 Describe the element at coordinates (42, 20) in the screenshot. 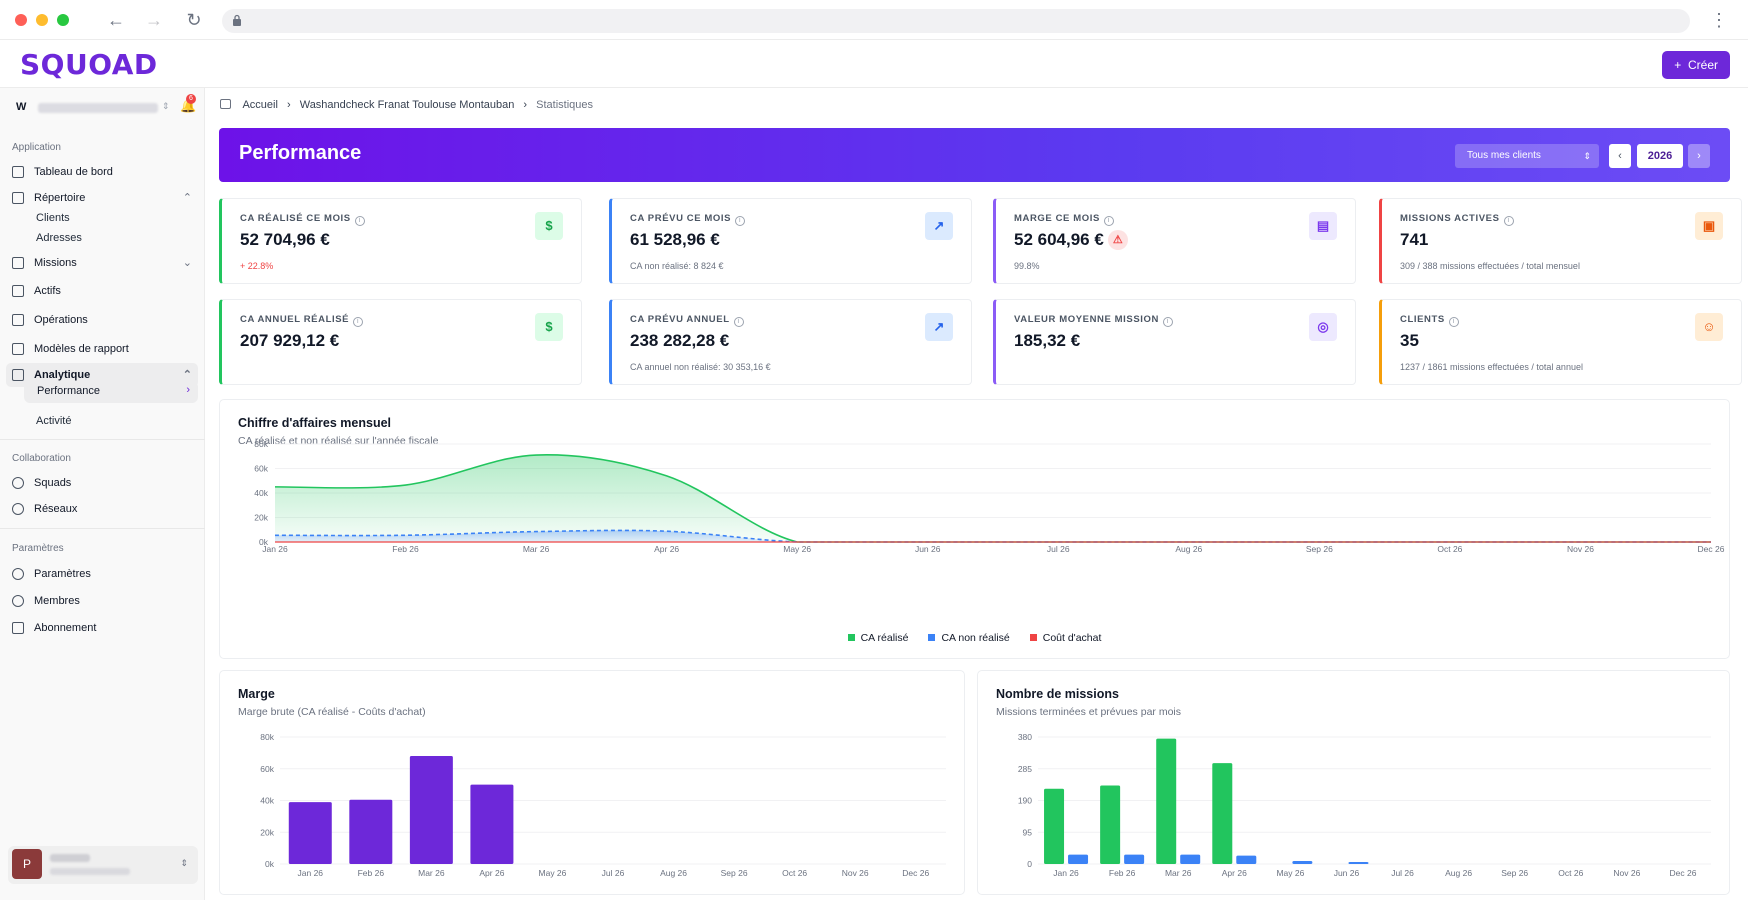

I see `minimize-window-button` at that location.